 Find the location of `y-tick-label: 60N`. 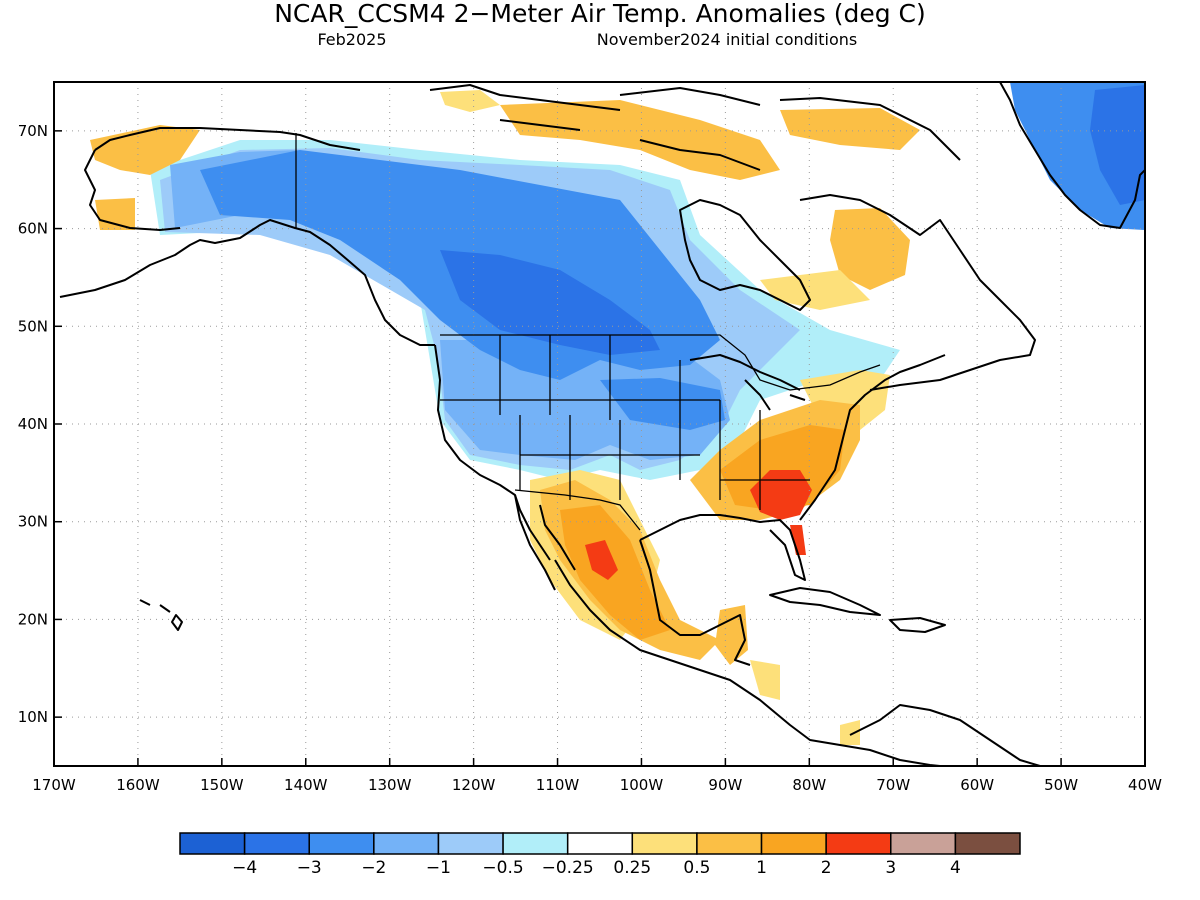

y-tick-label: 60N is located at coordinates (33, 229).